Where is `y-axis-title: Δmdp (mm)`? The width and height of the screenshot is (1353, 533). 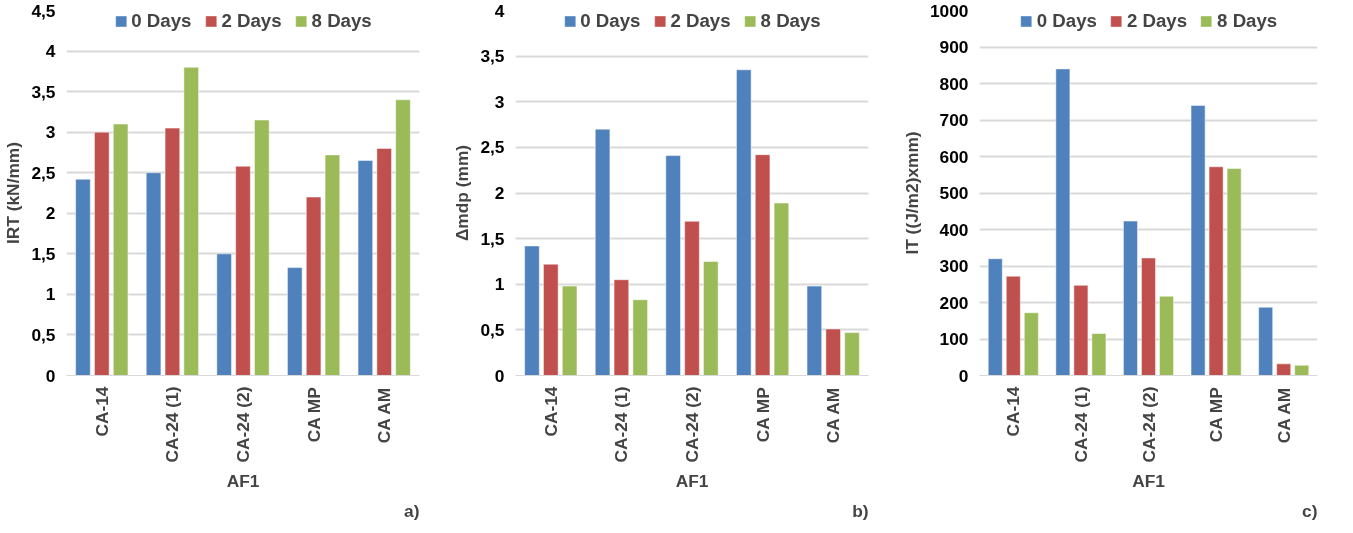
y-axis-title: Δmdp (mm) is located at coordinates (462, 193).